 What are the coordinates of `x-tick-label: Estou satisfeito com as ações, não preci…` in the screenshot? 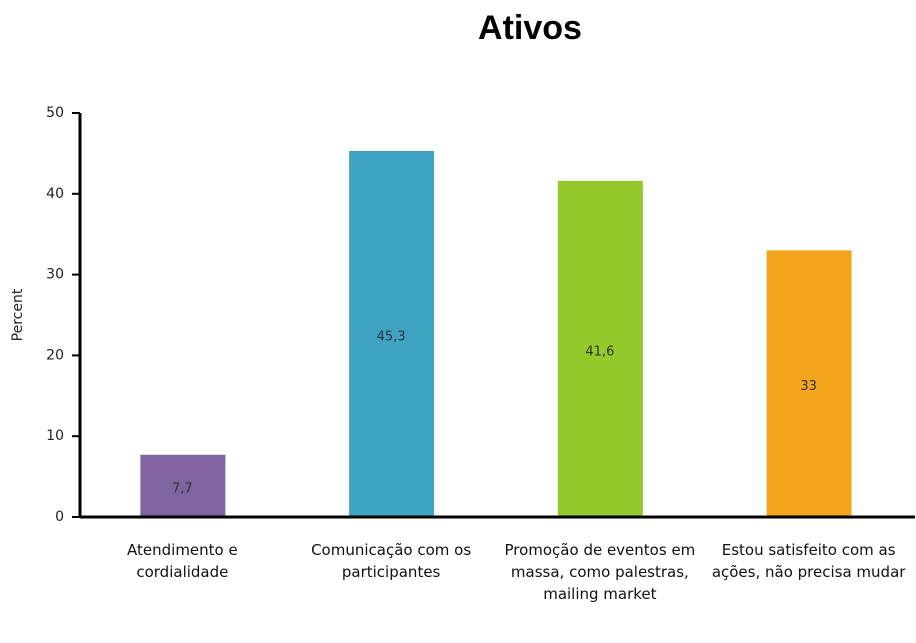 It's located at (808, 561).